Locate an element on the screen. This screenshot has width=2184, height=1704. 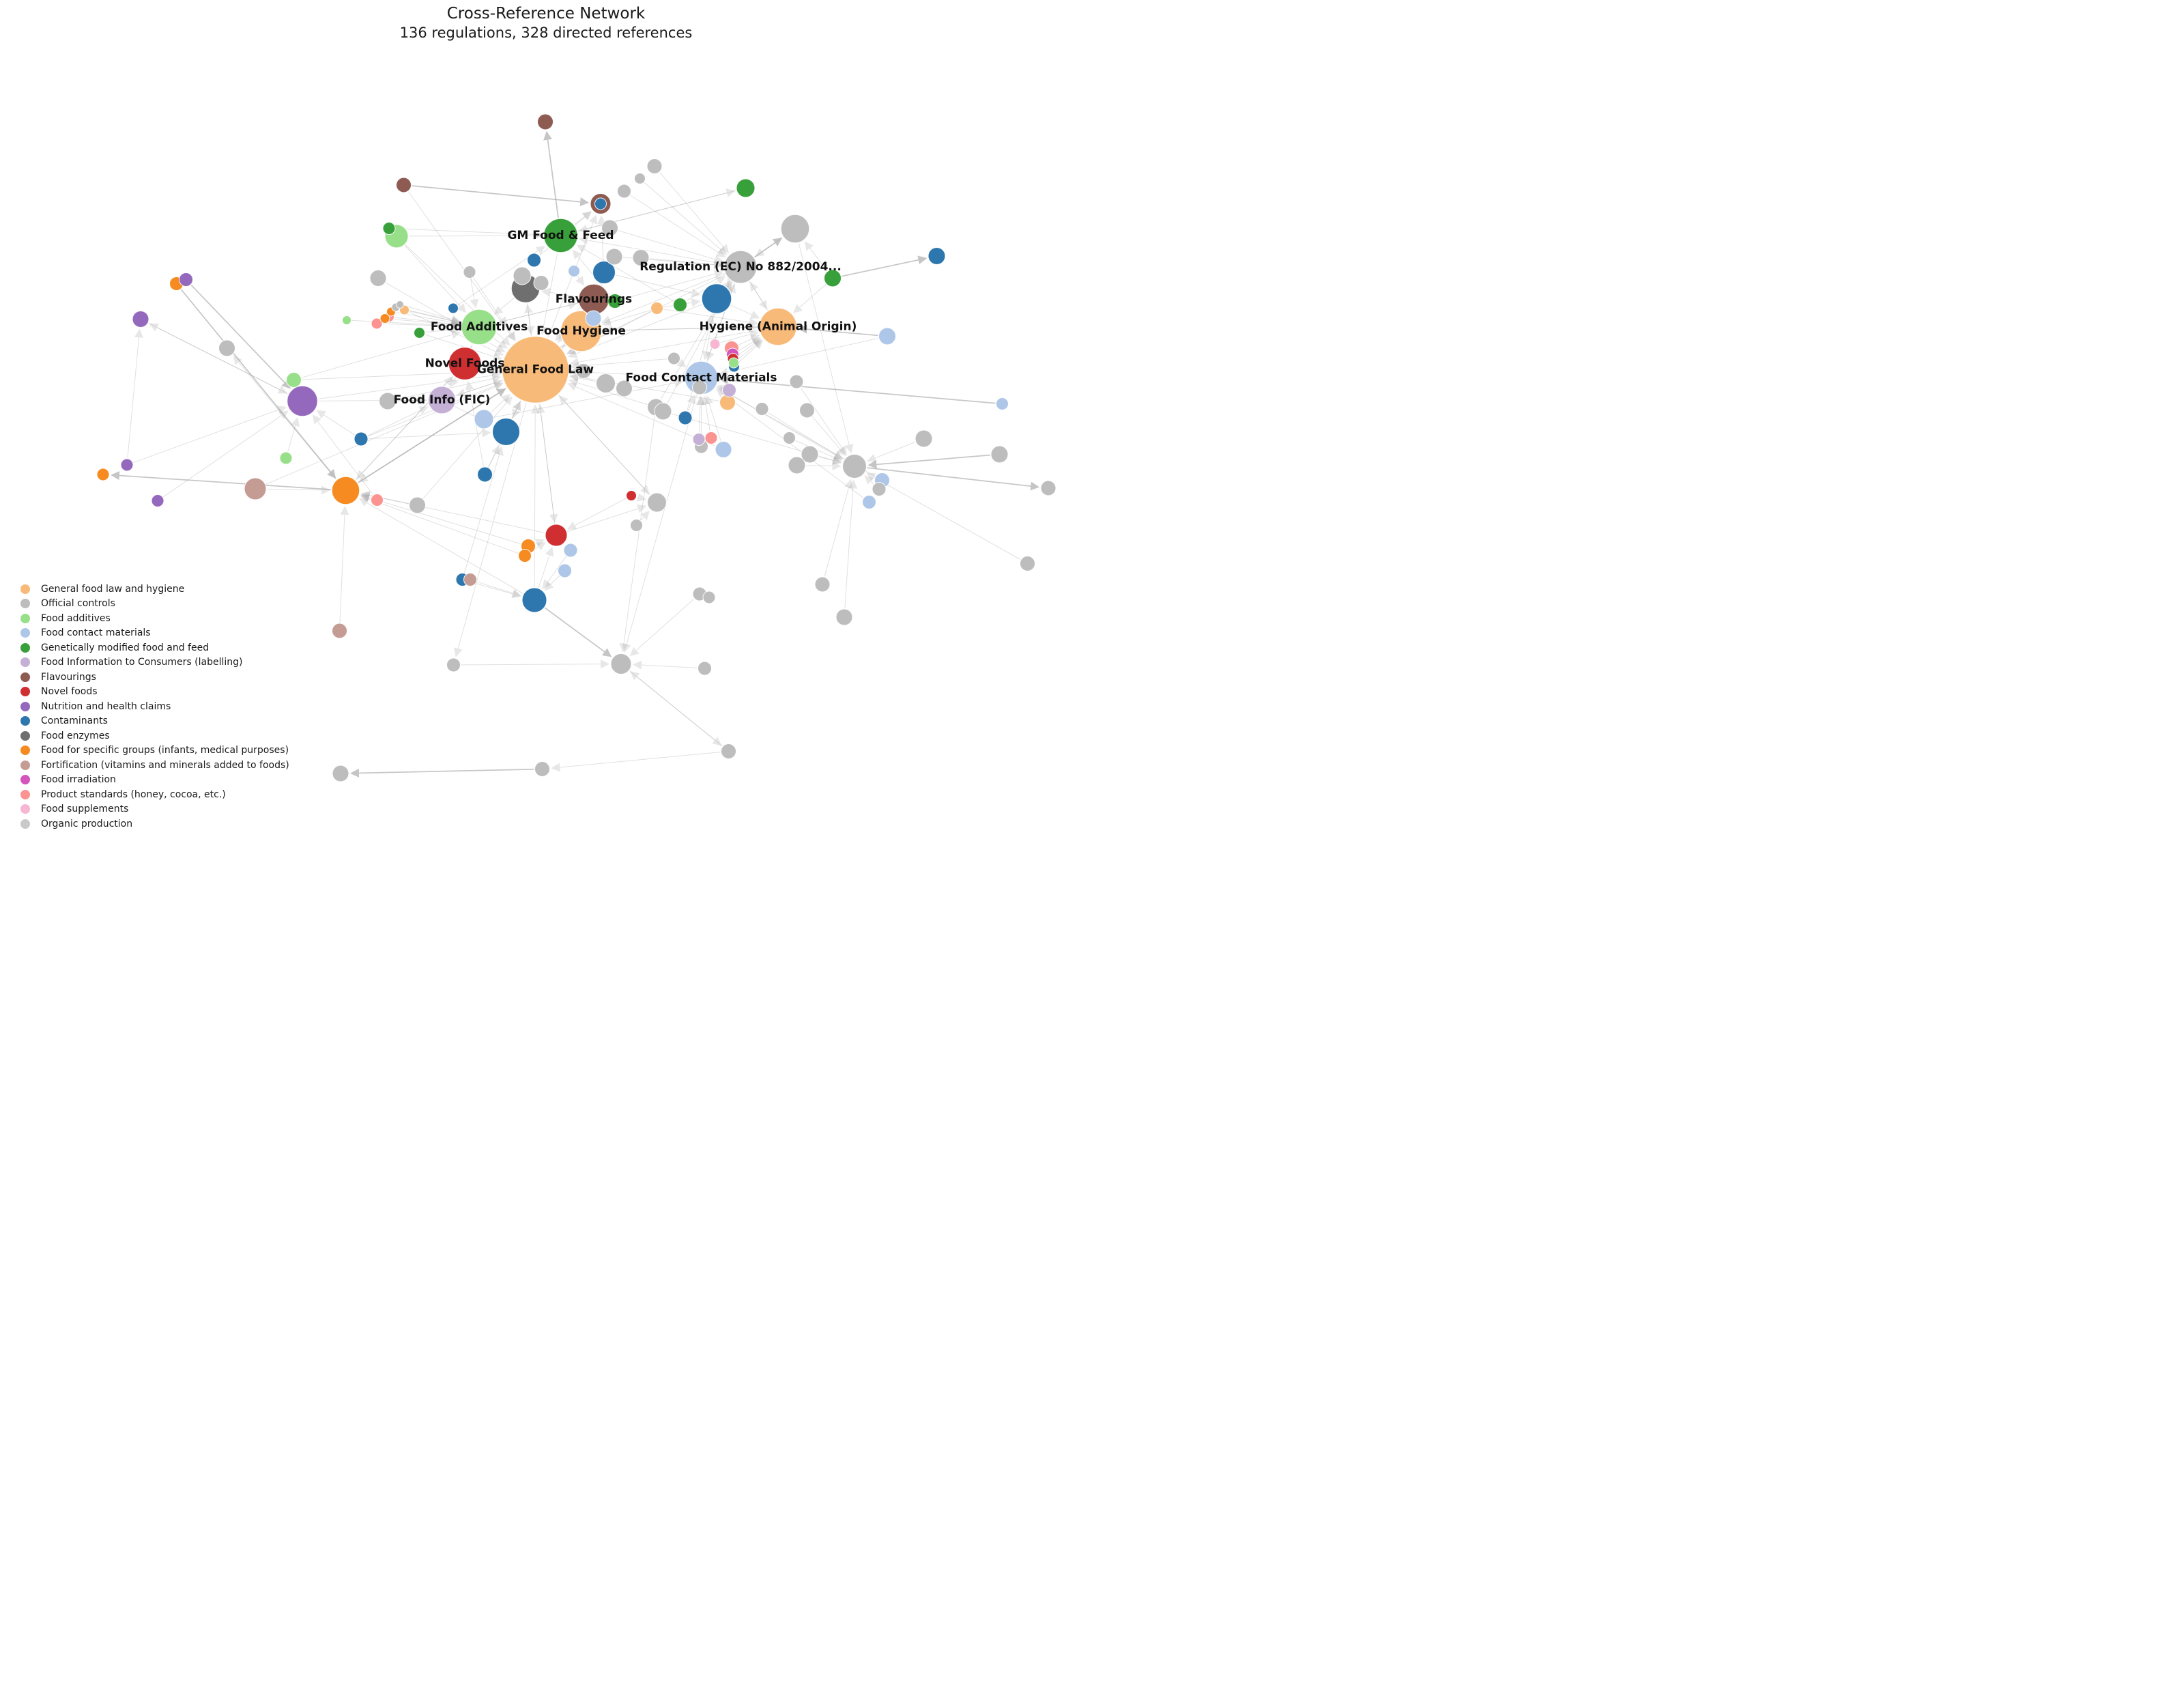
legend-item-label: Product standards (honey, cocoa, etc.) is located at coordinates (133, 794).